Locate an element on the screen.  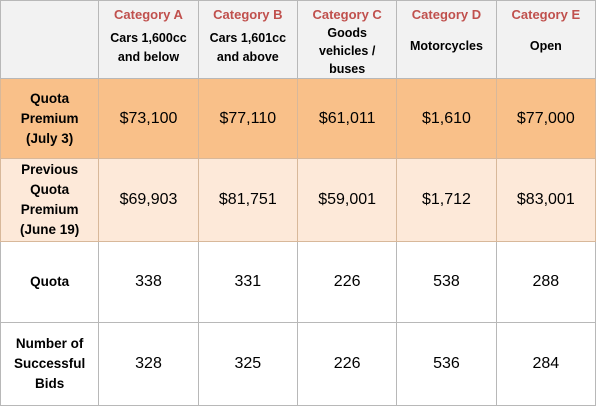
value-cell: 536 is located at coordinates (446, 364).